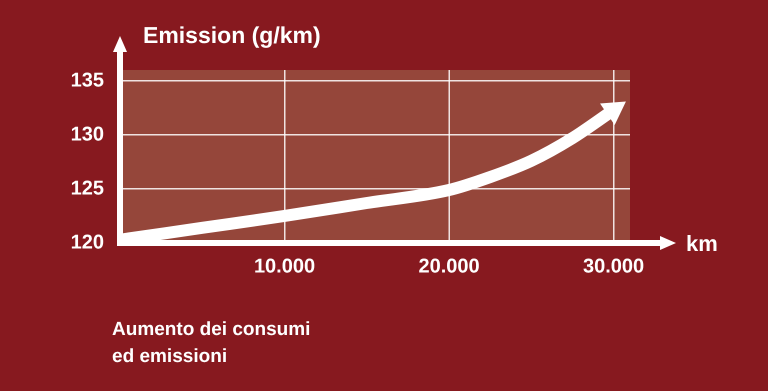 This screenshot has height=391, width=768. What do you see at coordinates (87, 243) in the screenshot?
I see `y-tick-label: 120` at bounding box center [87, 243].